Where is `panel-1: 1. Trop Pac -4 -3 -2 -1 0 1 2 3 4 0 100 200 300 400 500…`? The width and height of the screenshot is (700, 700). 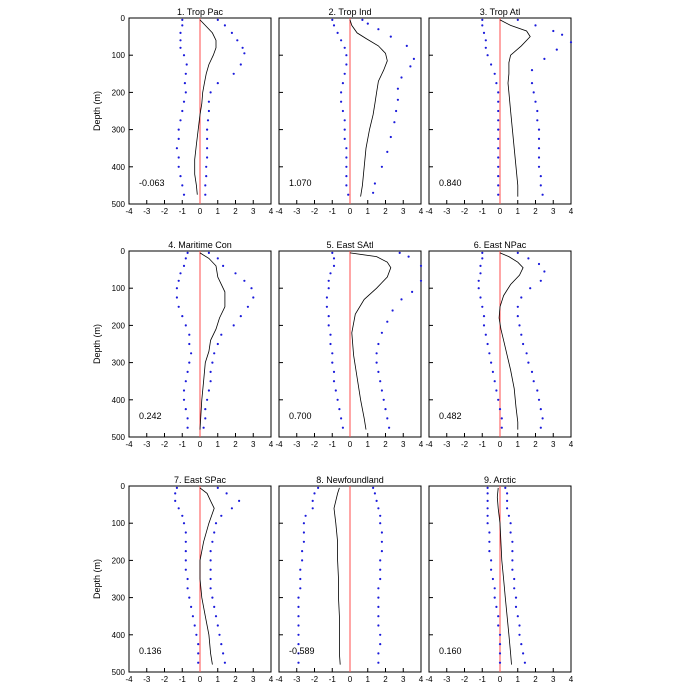
panel-1: 1. Trop Pac -4 -3 -2 -1 0 1 2 3 4 0 100 200 300 400 500… is located at coordinates (183, 111).